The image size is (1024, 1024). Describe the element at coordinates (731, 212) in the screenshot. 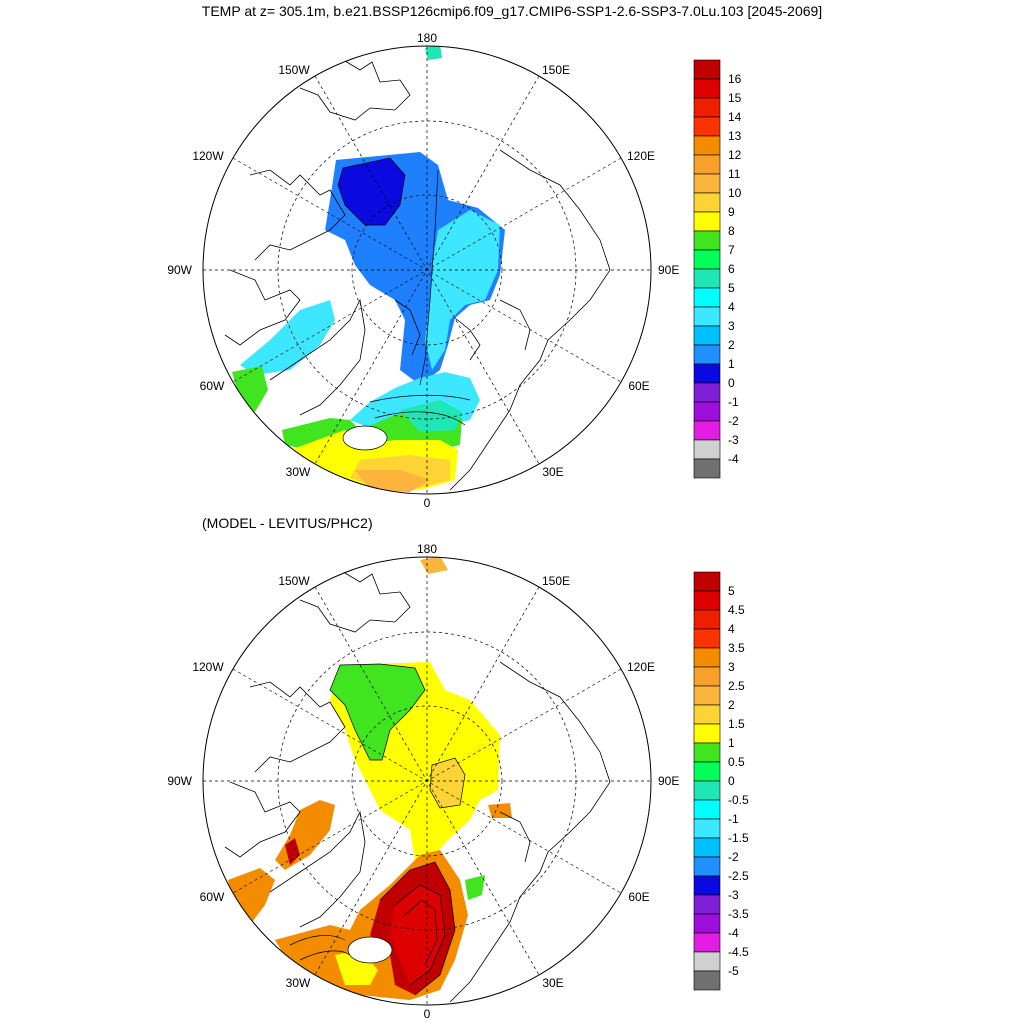

I see `colorbar-label: 9` at that location.